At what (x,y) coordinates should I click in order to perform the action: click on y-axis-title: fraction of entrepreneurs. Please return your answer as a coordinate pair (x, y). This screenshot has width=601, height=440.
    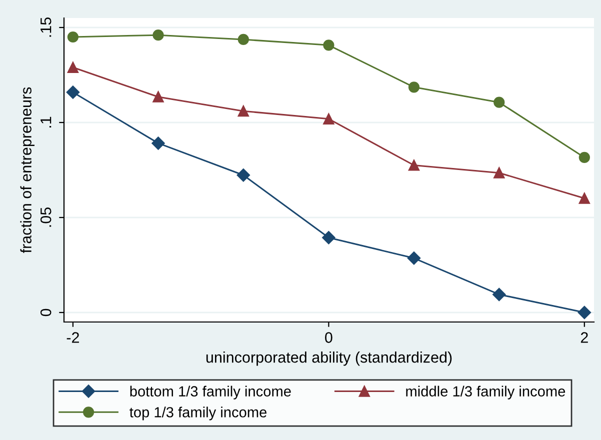
    Looking at the image, I should click on (27, 170).